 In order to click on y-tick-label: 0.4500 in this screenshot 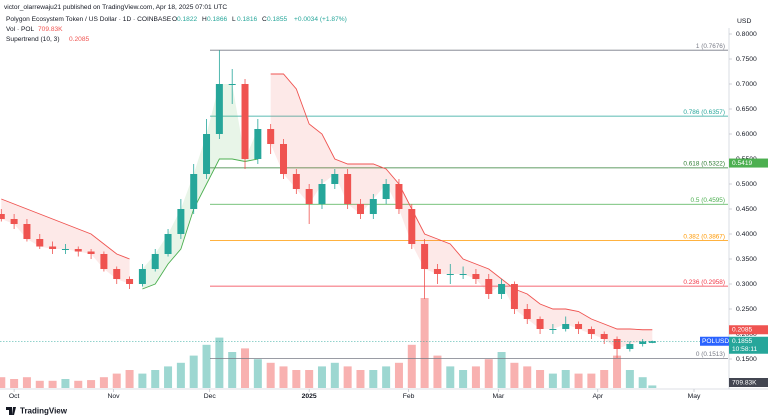, I will do `click(746, 209)`.